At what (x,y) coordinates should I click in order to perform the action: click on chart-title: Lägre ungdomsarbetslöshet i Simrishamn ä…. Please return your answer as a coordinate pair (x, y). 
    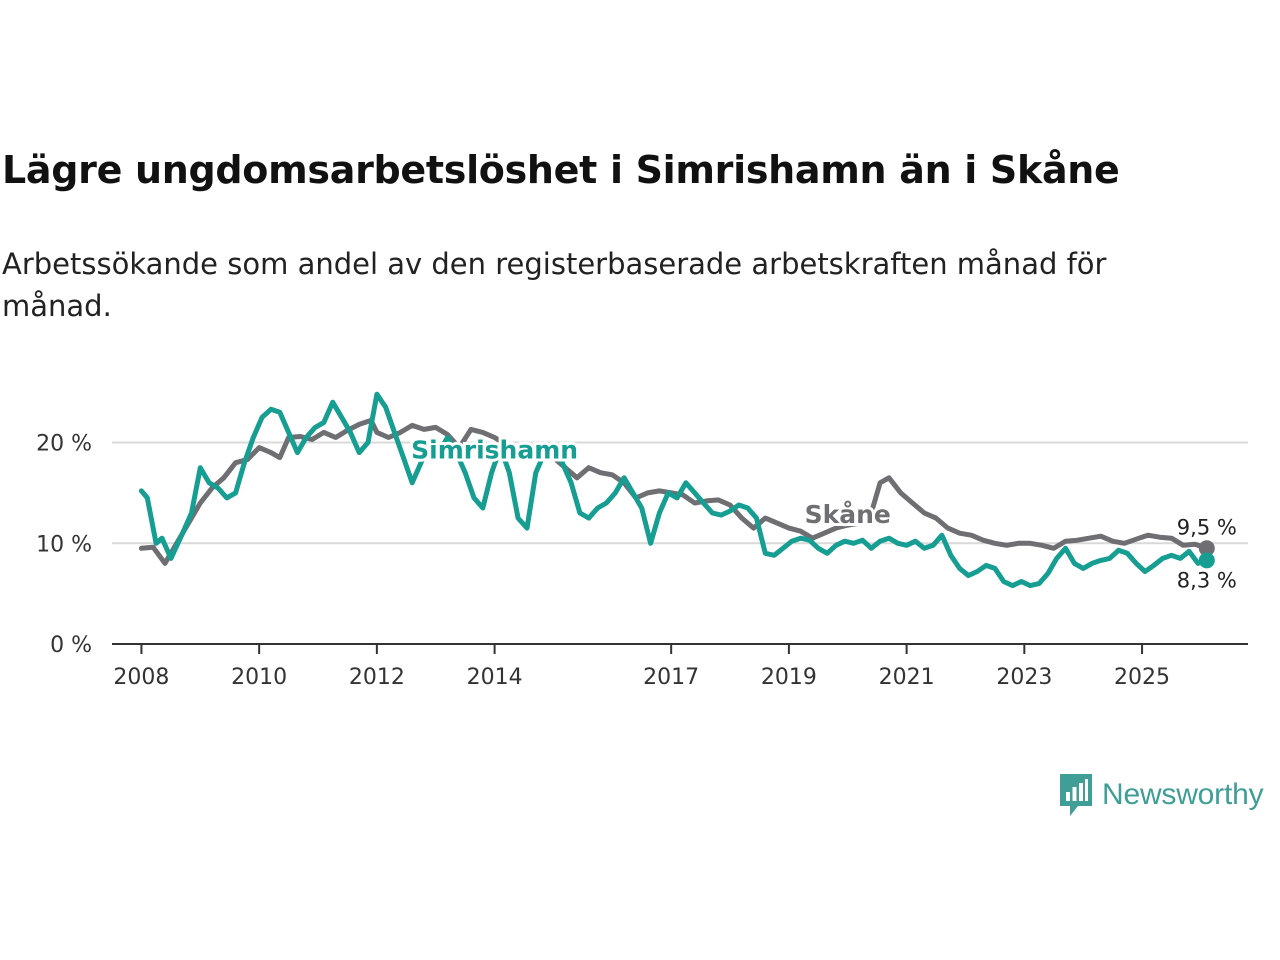
    Looking at the image, I should click on (561, 170).